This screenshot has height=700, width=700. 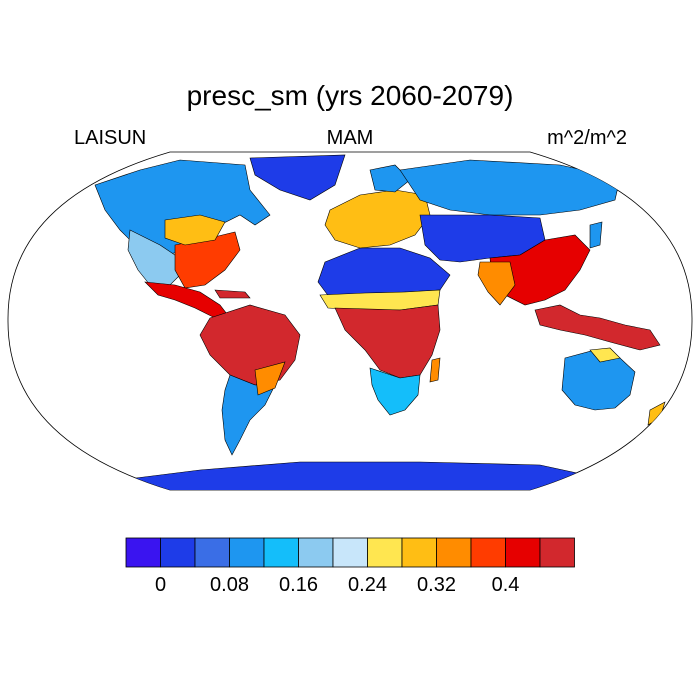 What do you see at coordinates (377, 219) in the screenshot?
I see `region-europe` at bounding box center [377, 219].